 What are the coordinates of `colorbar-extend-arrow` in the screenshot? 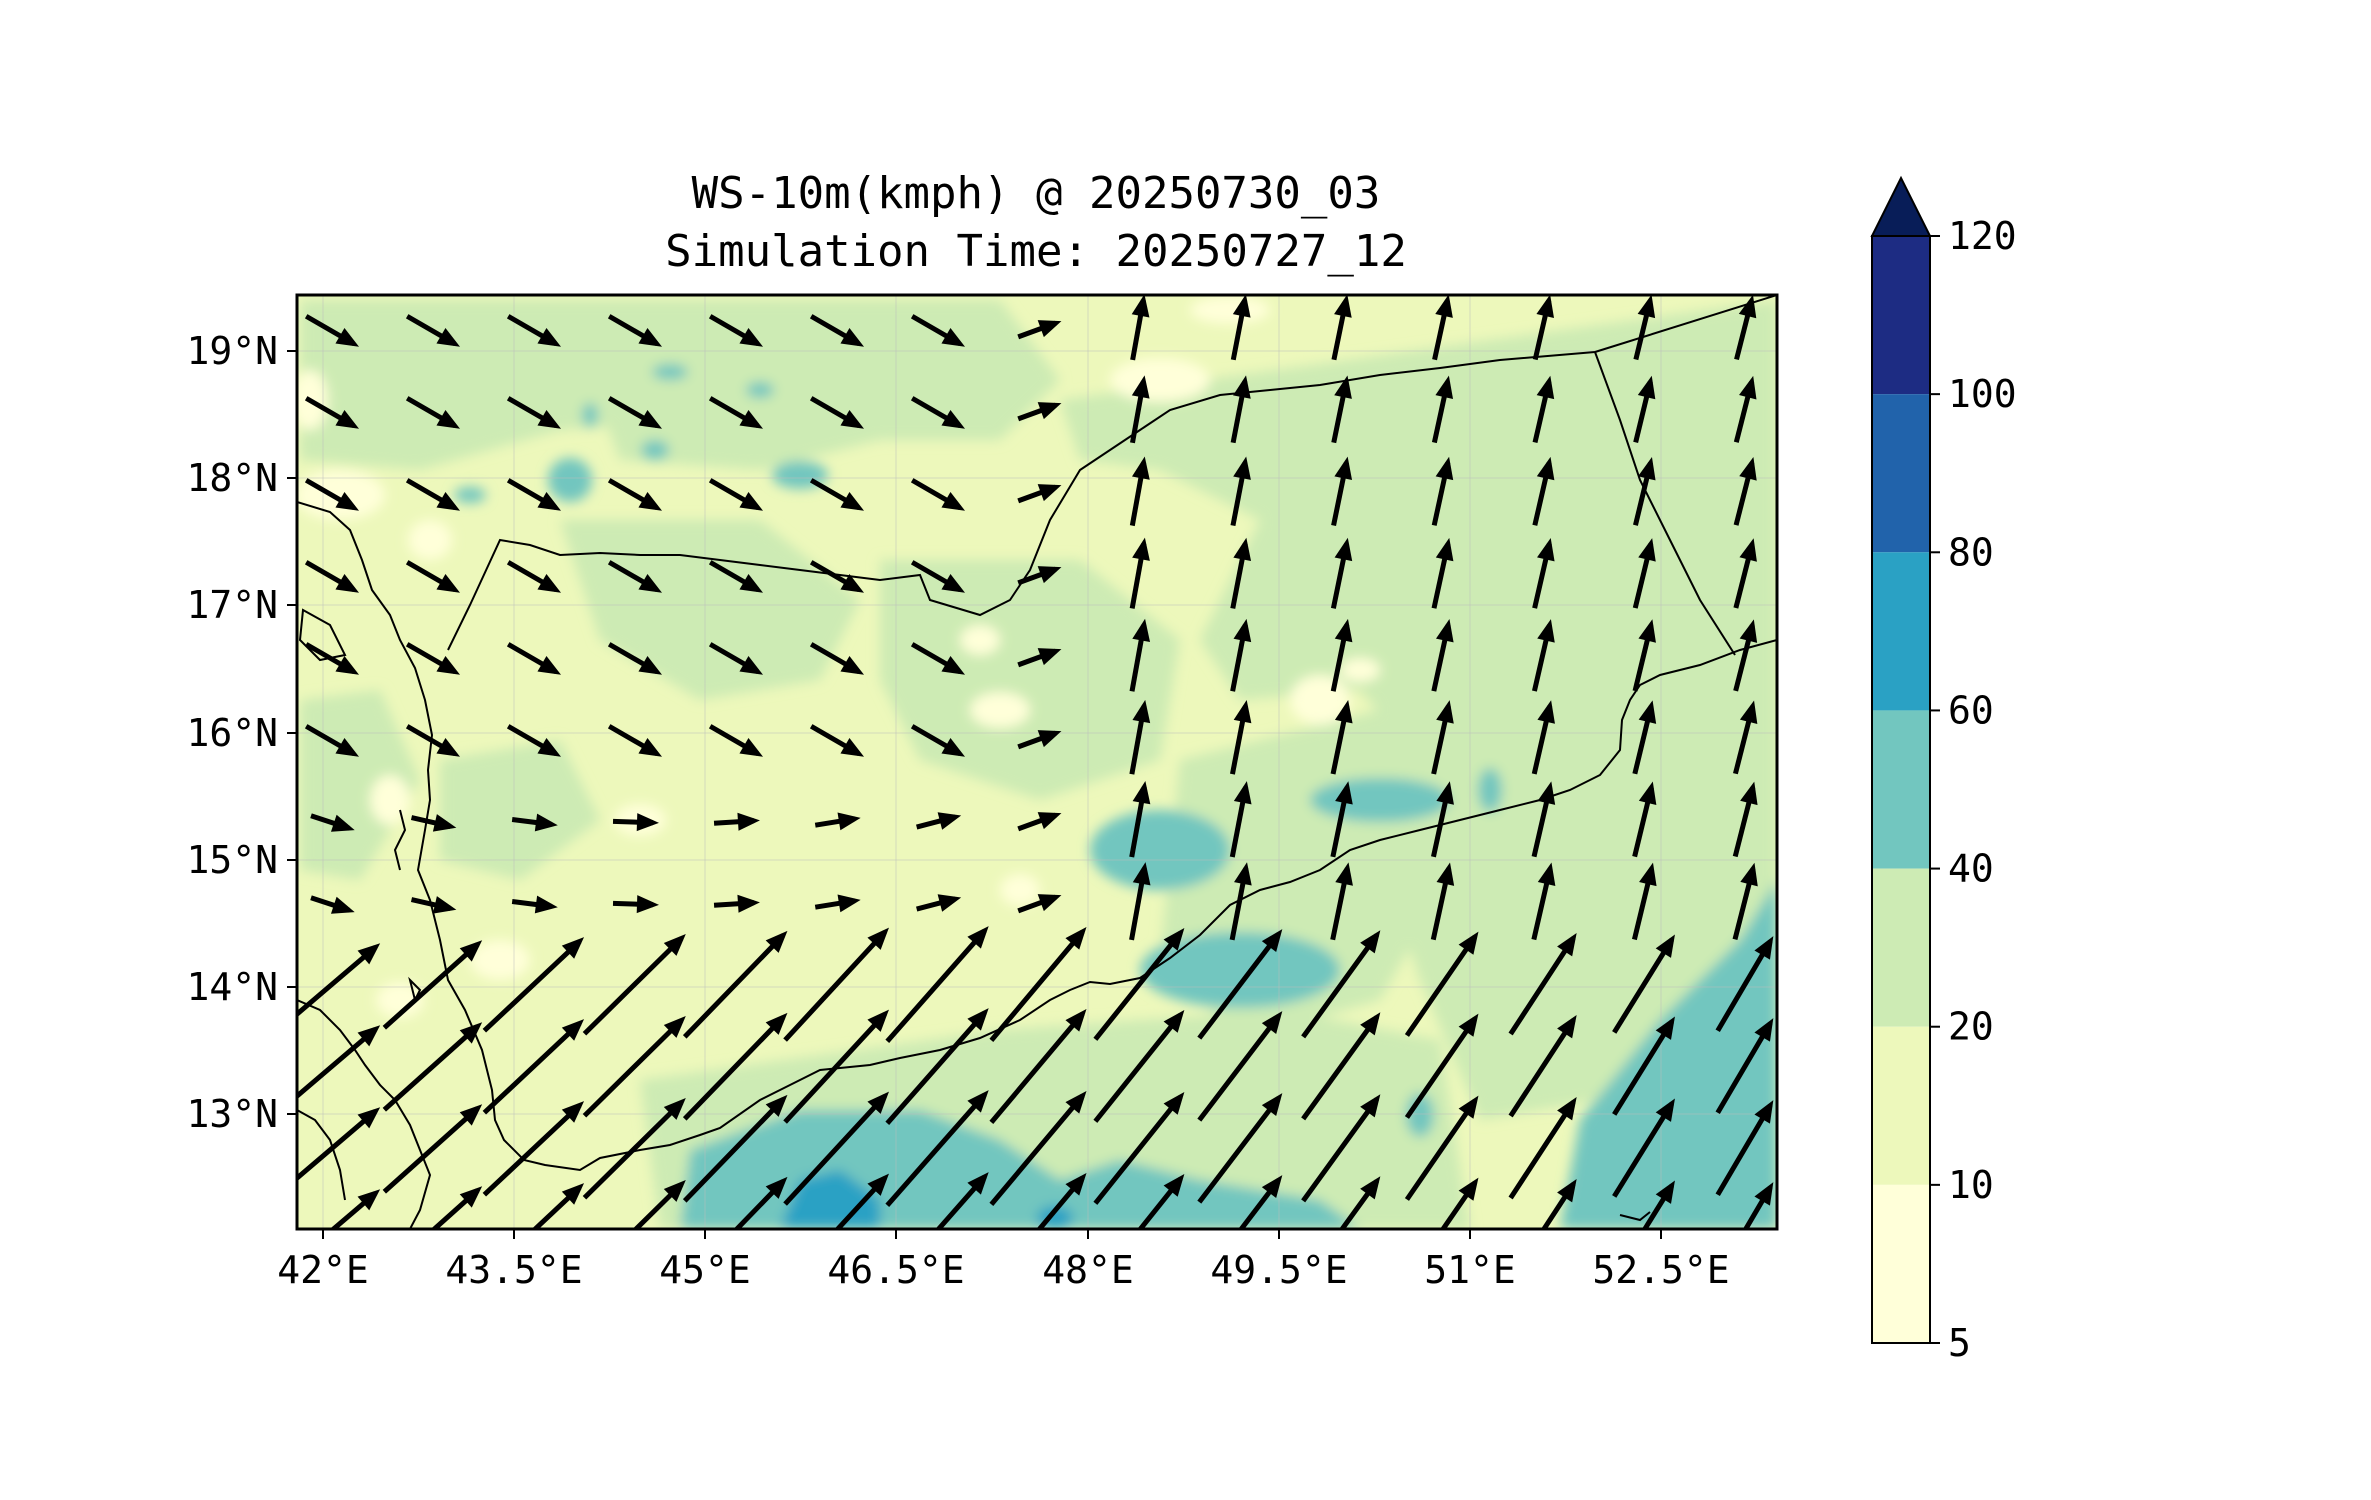 It's located at (1901, 206).